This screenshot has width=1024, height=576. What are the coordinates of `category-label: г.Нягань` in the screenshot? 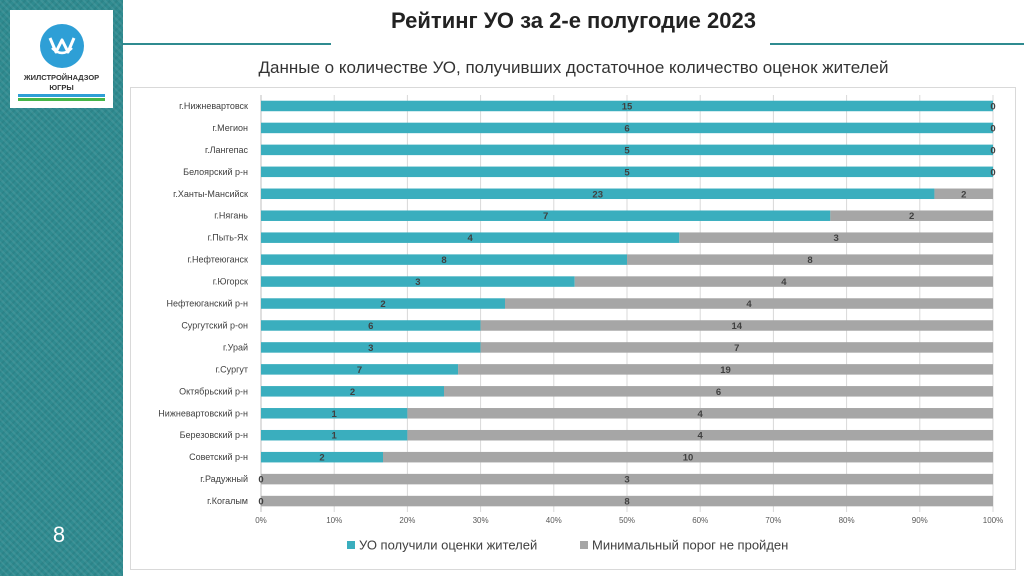 It's located at (231, 216).